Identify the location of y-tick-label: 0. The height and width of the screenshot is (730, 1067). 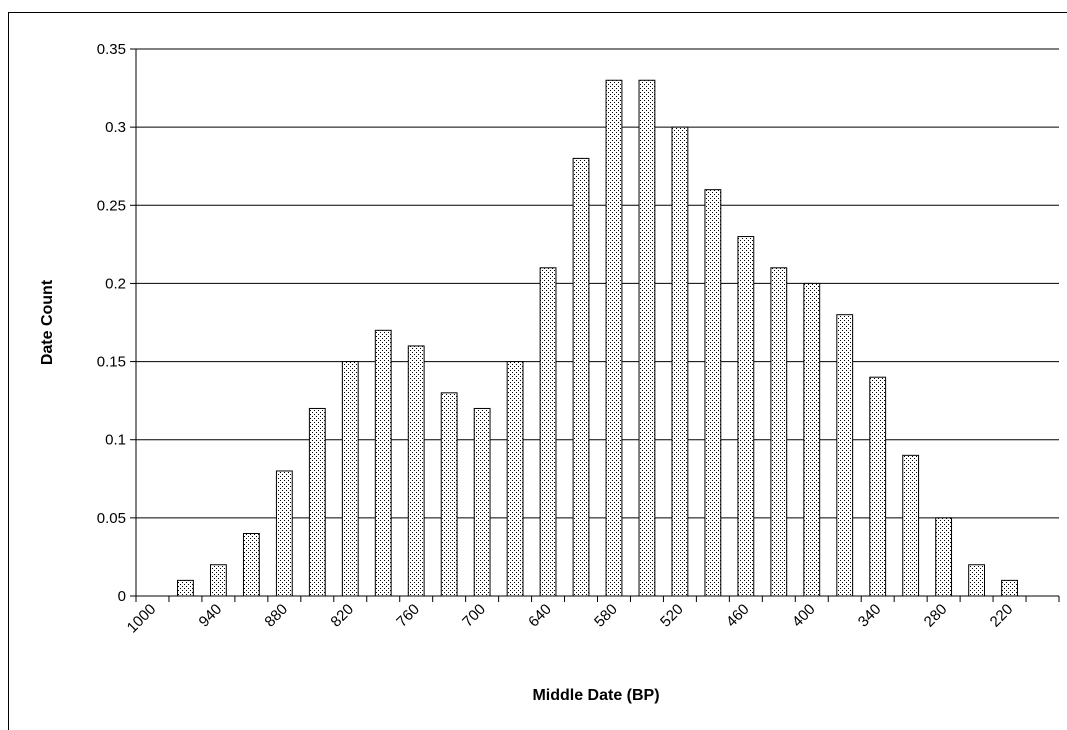
(122, 596).